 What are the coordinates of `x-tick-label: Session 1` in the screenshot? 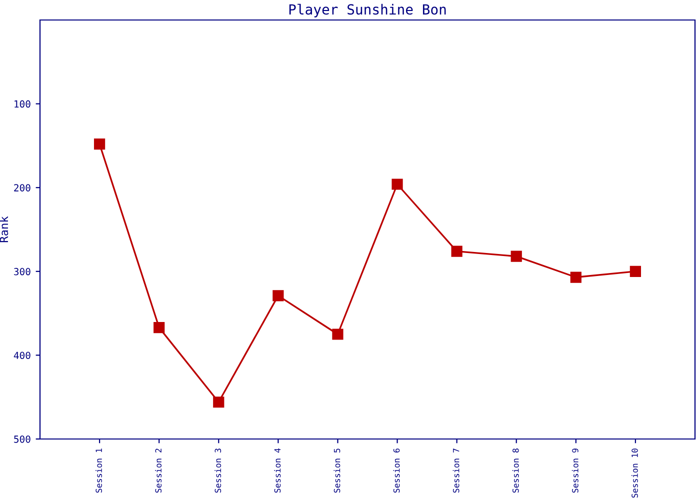 It's located at (99, 470).